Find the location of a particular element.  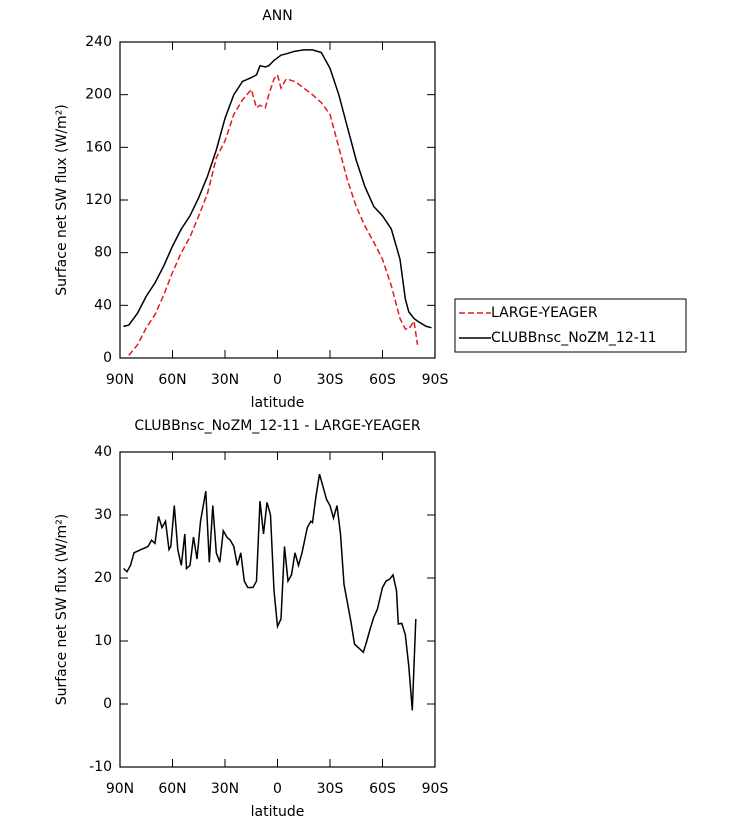

y-tick-label: -10 is located at coordinates (100, 767).